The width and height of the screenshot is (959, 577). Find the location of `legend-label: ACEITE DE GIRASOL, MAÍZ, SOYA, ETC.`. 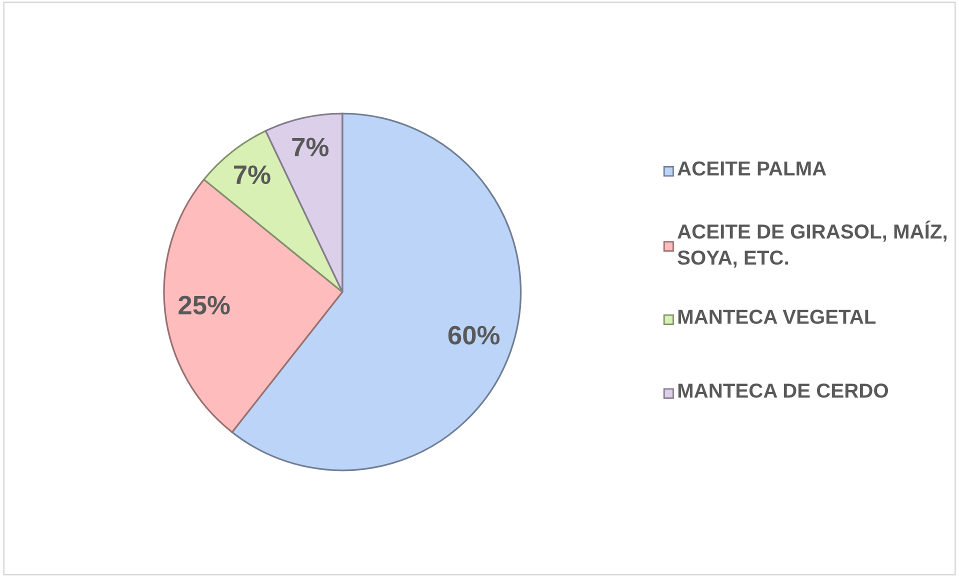

legend-label: ACEITE DE GIRASOL, MAÍZ, SOYA, ETC. is located at coordinates (812, 244).